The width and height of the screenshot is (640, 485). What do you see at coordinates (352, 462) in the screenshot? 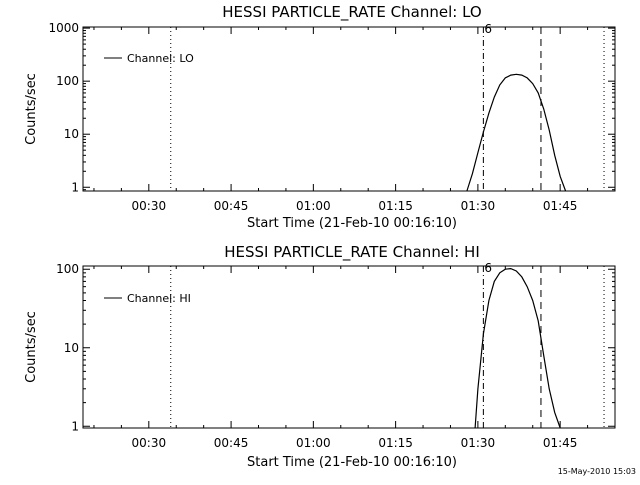
I see `x-axis-label-hi: Start Time (21-Feb-10 00:16:10)` at bounding box center [352, 462].